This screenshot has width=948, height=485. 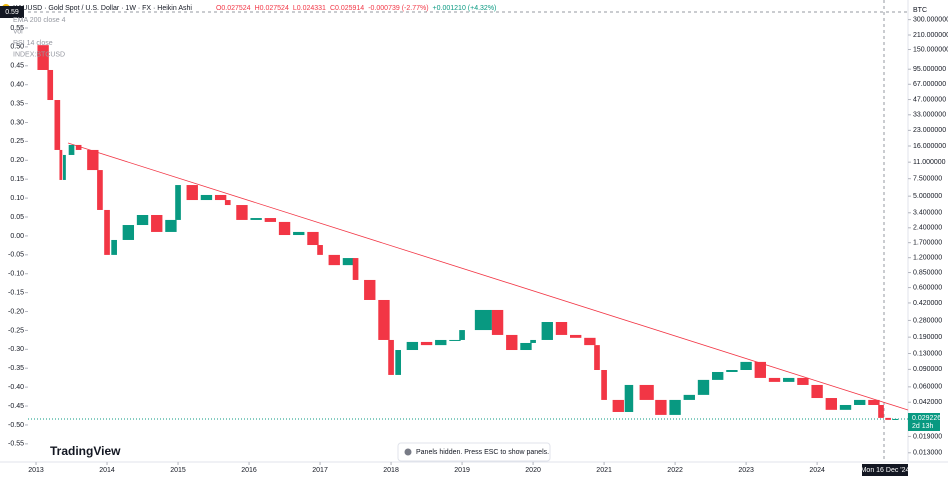 What do you see at coordinates (16, 292) in the screenshot?
I see `y2-tick-label: -0.15` at bounding box center [16, 292].